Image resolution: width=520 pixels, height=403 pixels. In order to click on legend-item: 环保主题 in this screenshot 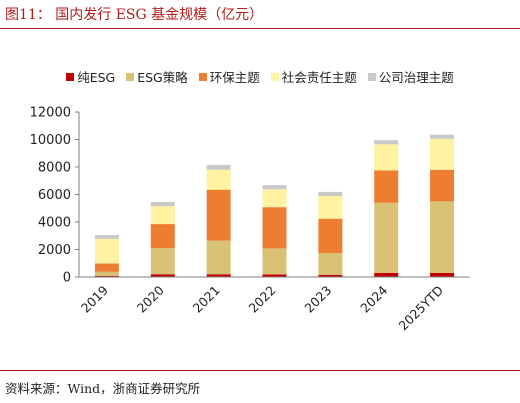, I will do `click(229, 76)`.